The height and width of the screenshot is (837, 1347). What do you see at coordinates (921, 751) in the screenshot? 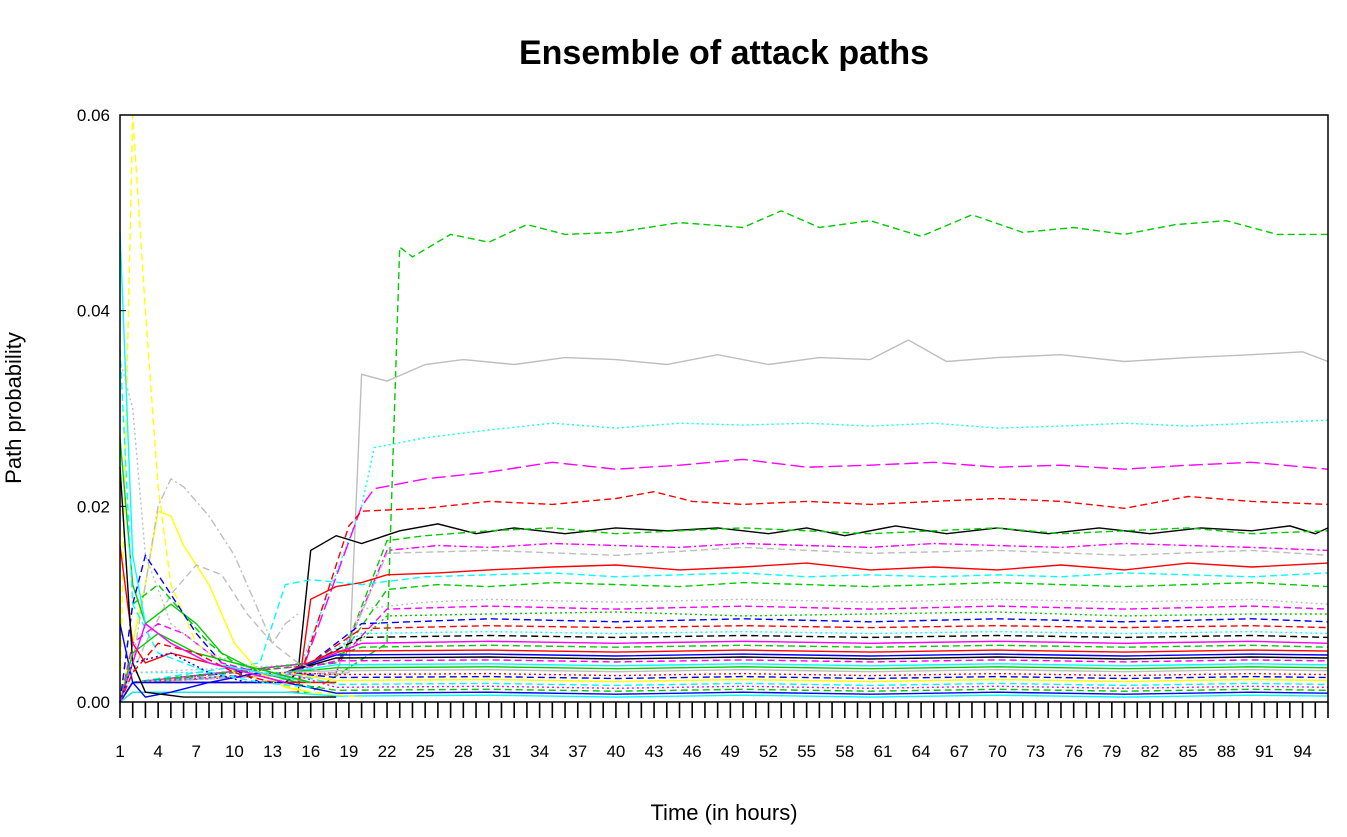
I see `x-tick-label: 64` at bounding box center [921, 751].